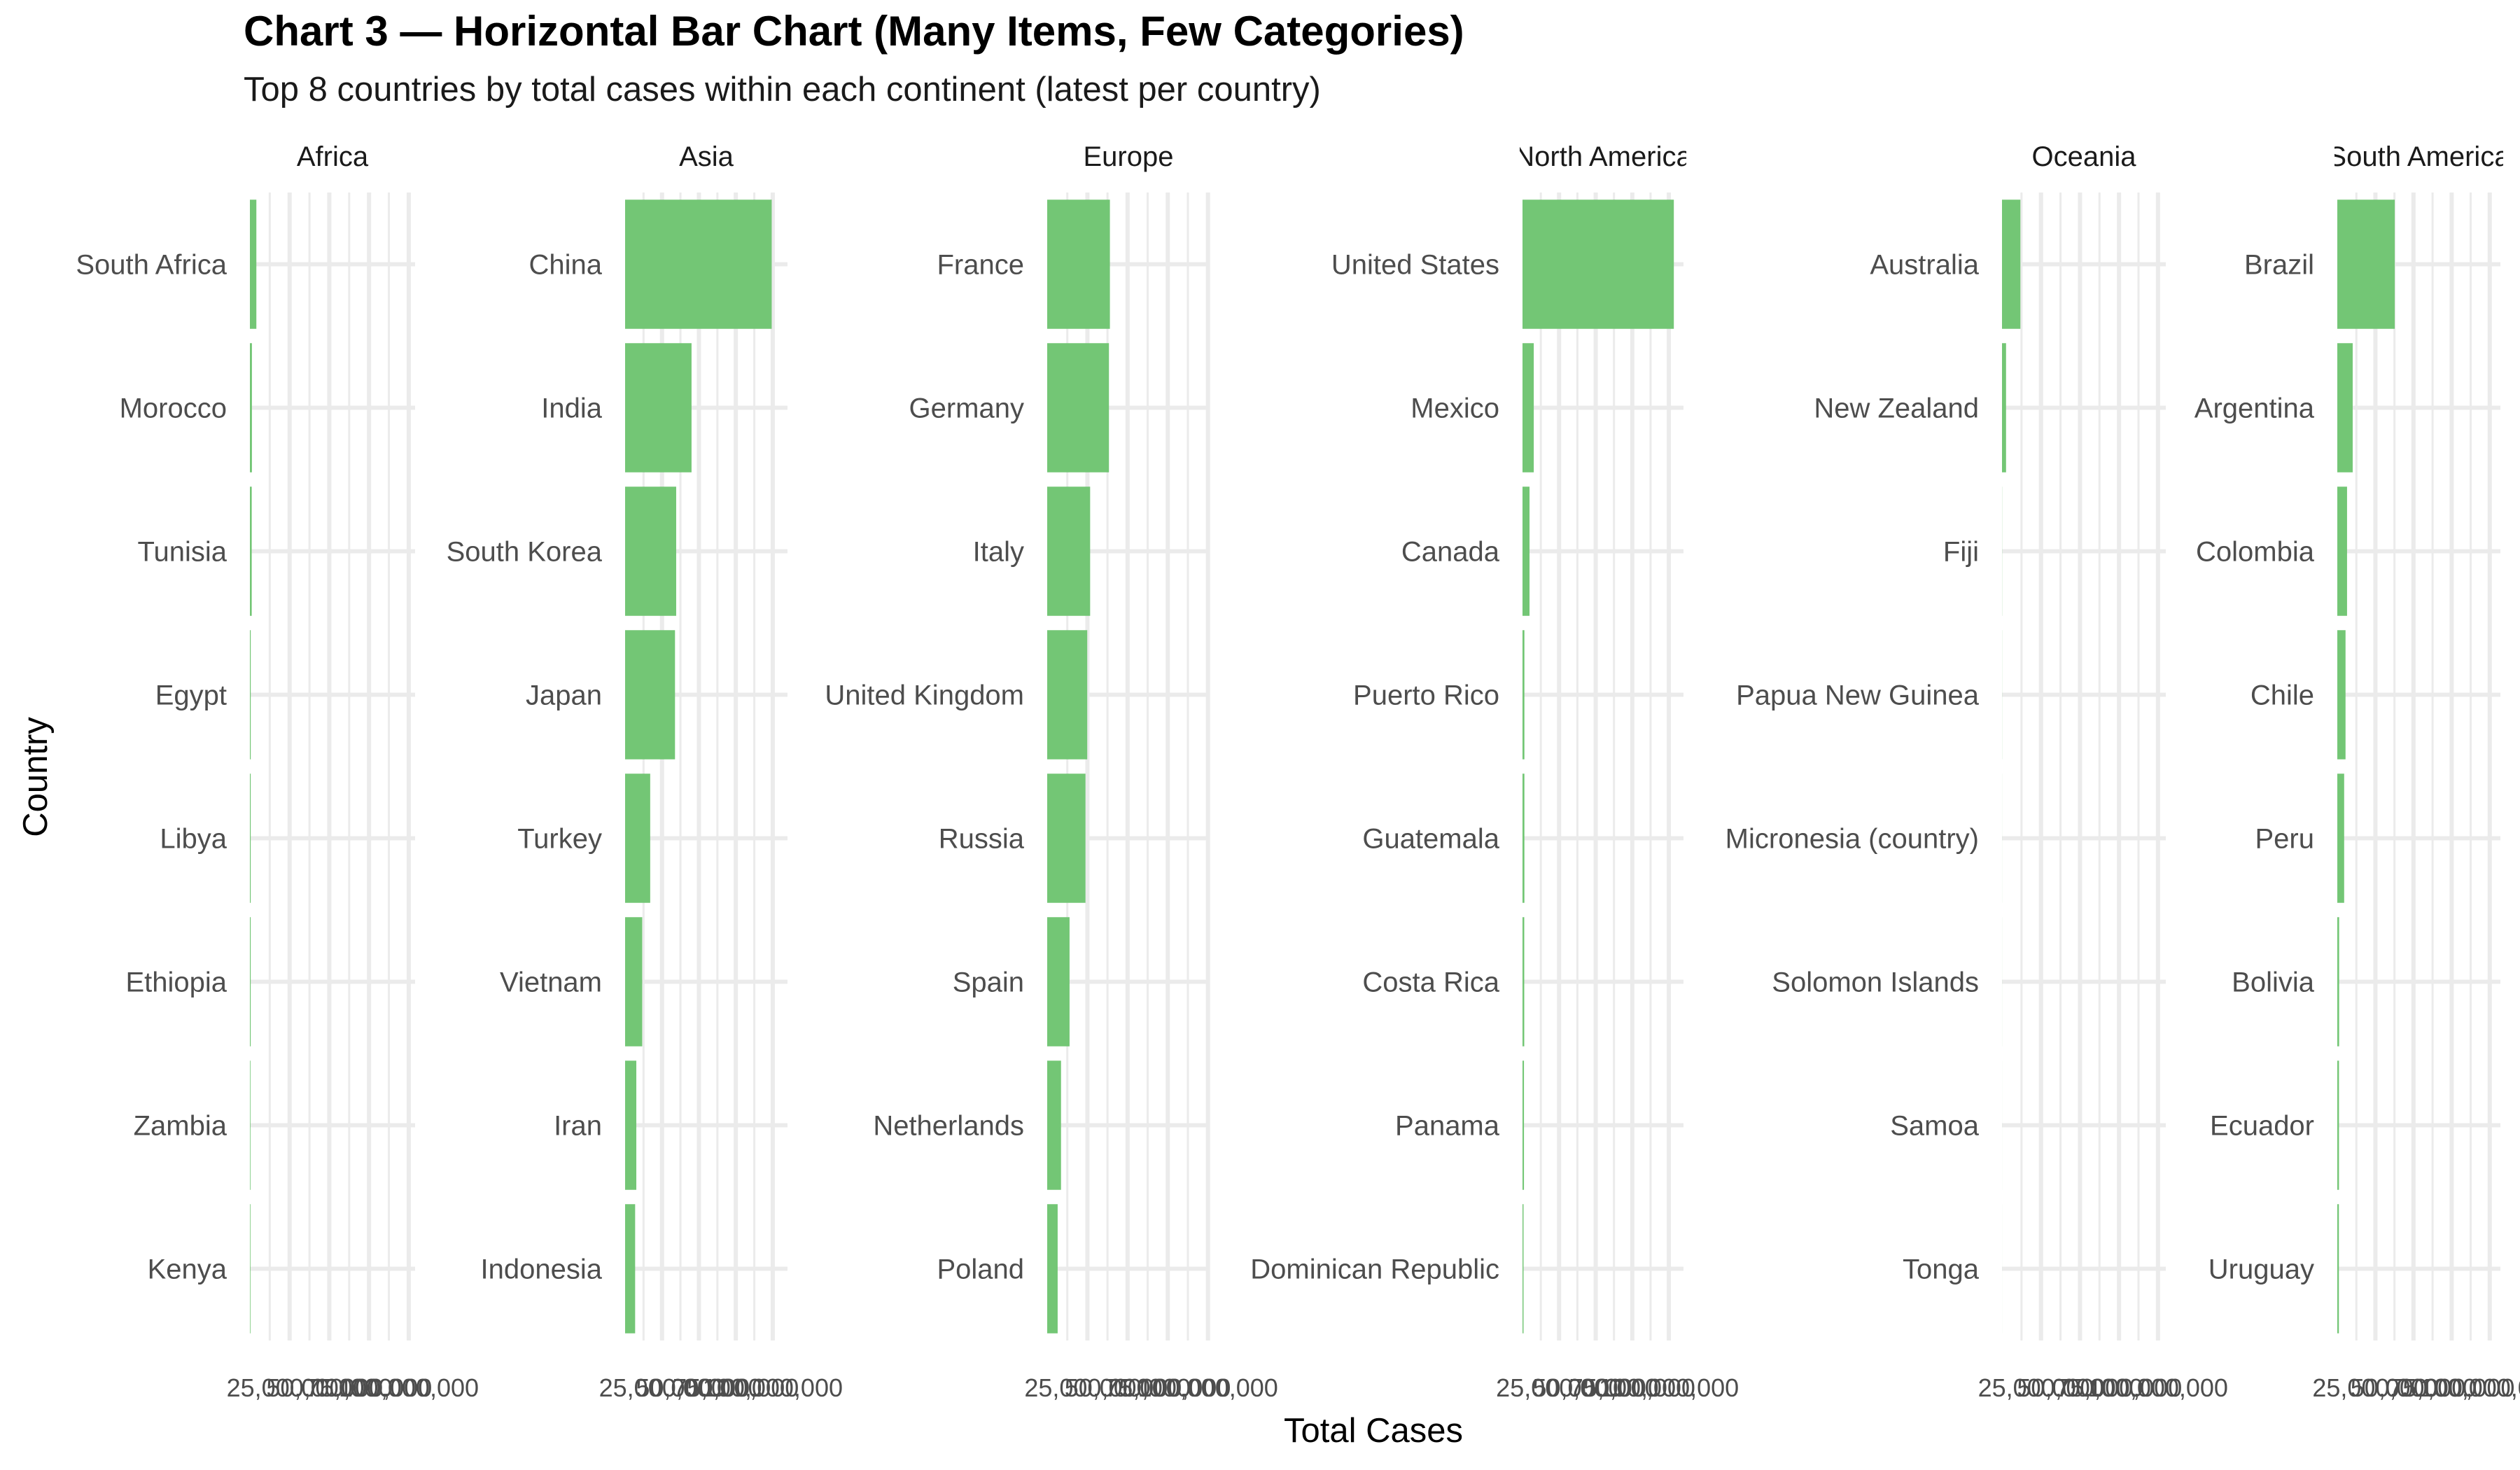 The width and height of the screenshot is (2520, 1470). Describe the element at coordinates (1961, 552) in the screenshot. I see `category-label: Fiji` at that location.